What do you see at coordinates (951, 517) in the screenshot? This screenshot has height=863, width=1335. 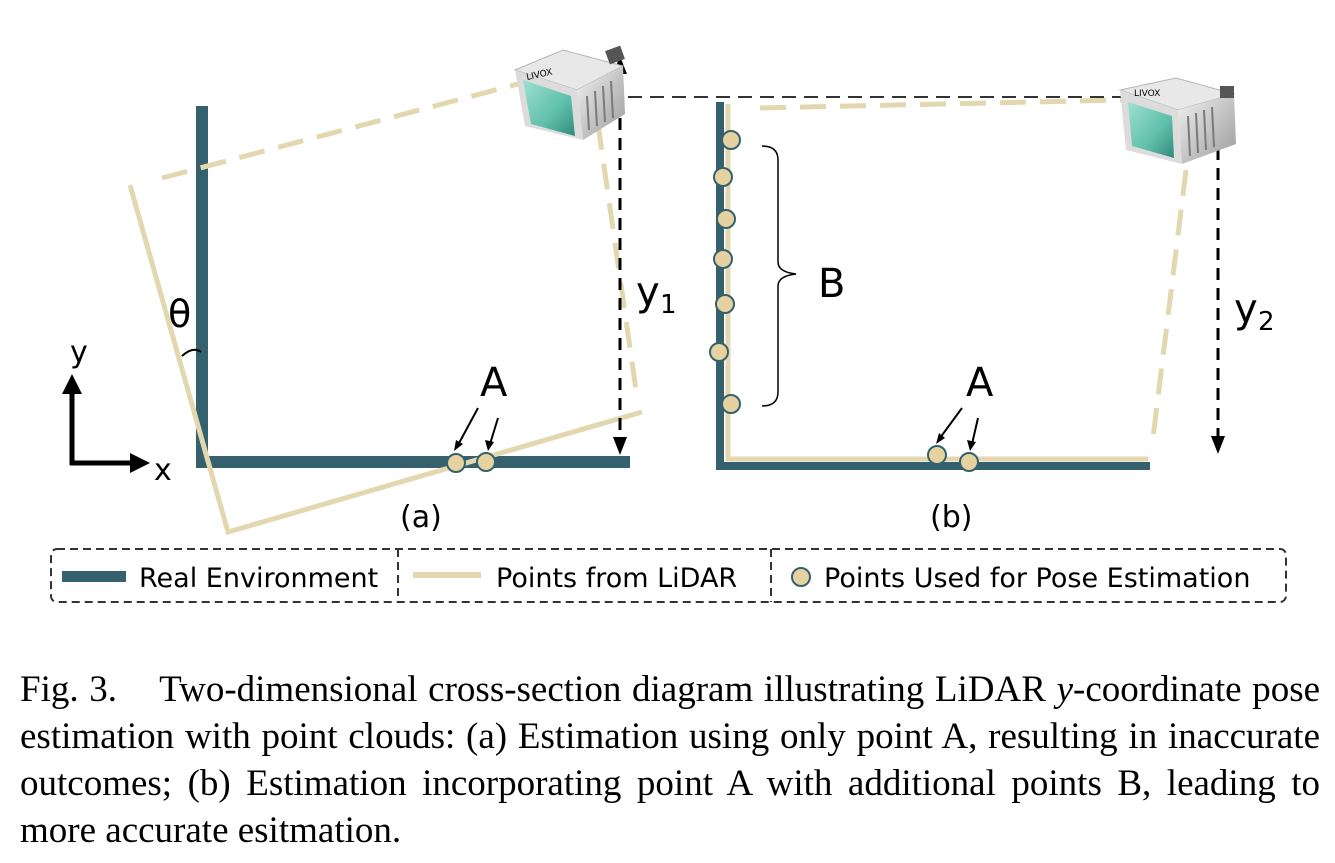 I see `panel-b-label: (b)` at bounding box center [951, 517].